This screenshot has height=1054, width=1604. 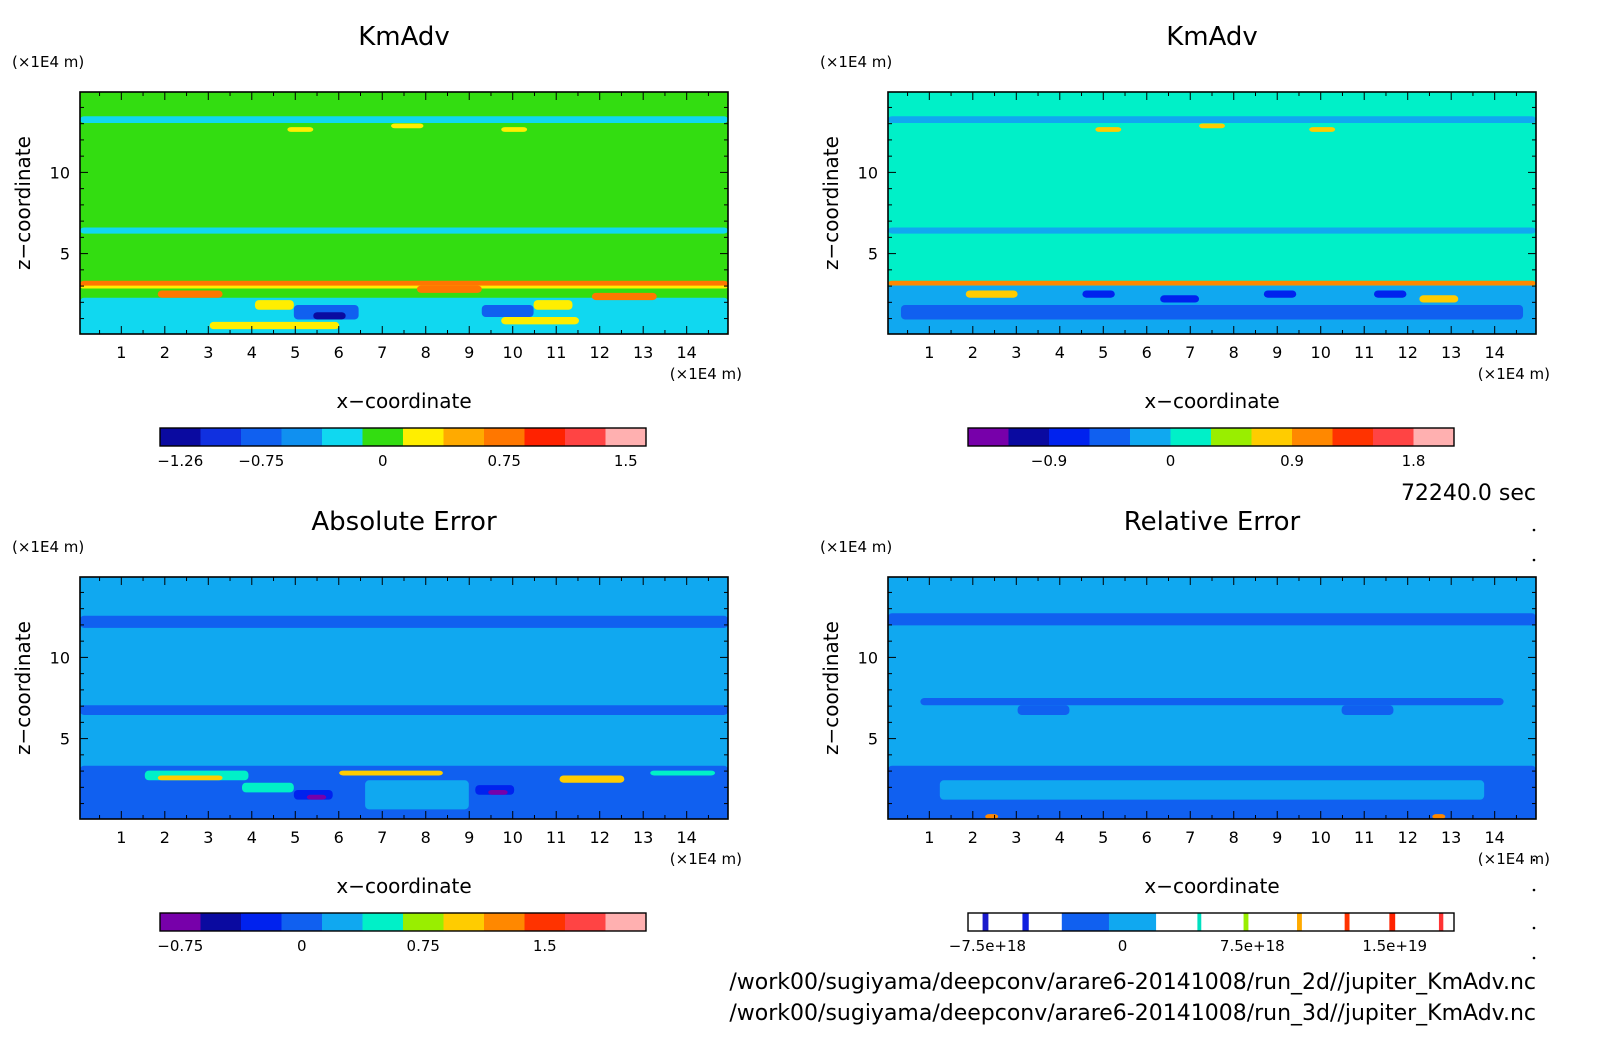 What do you see at coordinates (1147, 352) in the screenshot?
I see `x-tick-label: 6` at bounding box center [1147, 352].